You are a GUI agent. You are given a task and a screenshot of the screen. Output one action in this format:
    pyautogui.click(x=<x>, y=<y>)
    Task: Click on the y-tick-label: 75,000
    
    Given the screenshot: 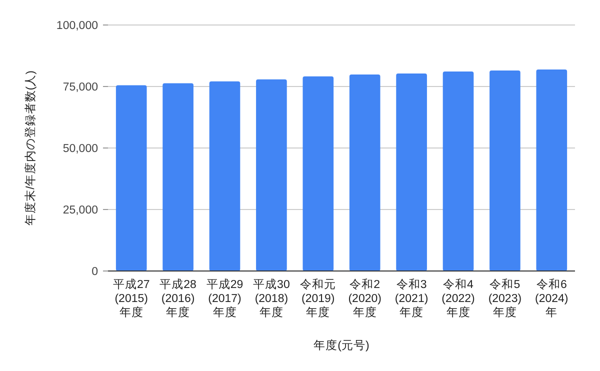 What is the action you would take?
    pyautogui.click(x=80, y=88)
    